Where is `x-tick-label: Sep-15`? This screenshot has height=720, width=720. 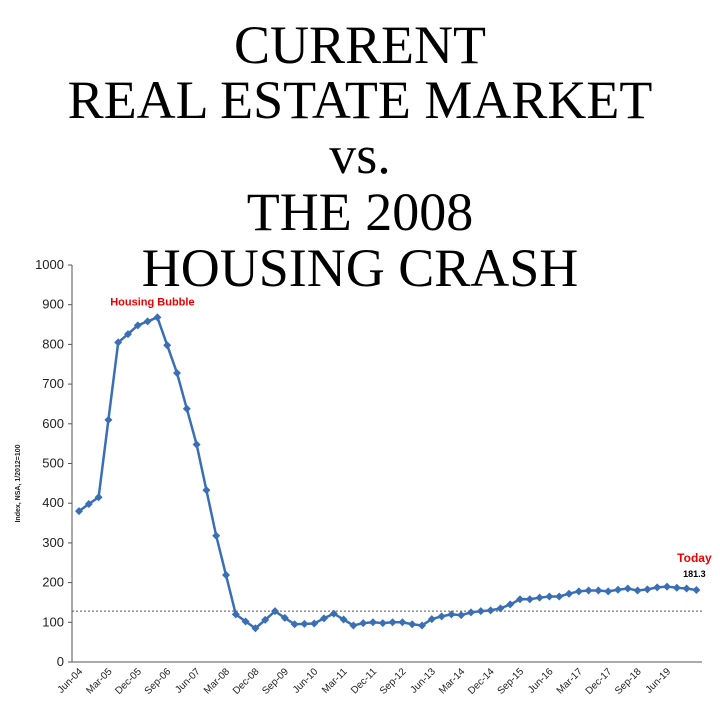
x-tick-label: Sep-15 is located at coordinates (511, 681).